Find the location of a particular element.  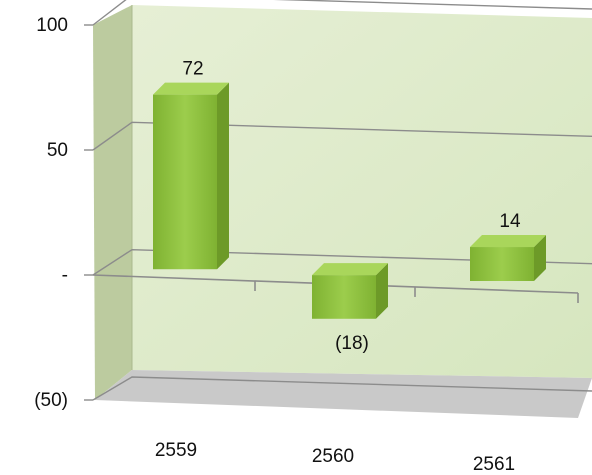

data-label-2560: (18) is located at coordinates (352, 343).